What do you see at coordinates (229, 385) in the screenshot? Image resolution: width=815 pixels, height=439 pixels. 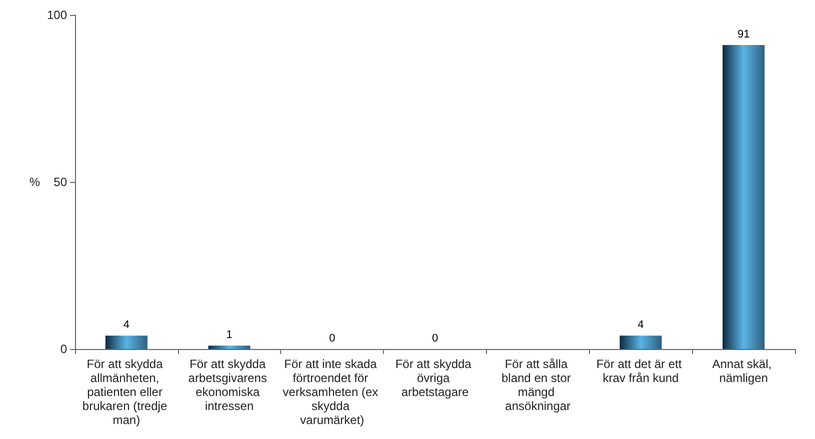 I see `x-tick-label: För att skydda arbetsgivarens ekonomiska intressen` at bounding box center [229, 385].